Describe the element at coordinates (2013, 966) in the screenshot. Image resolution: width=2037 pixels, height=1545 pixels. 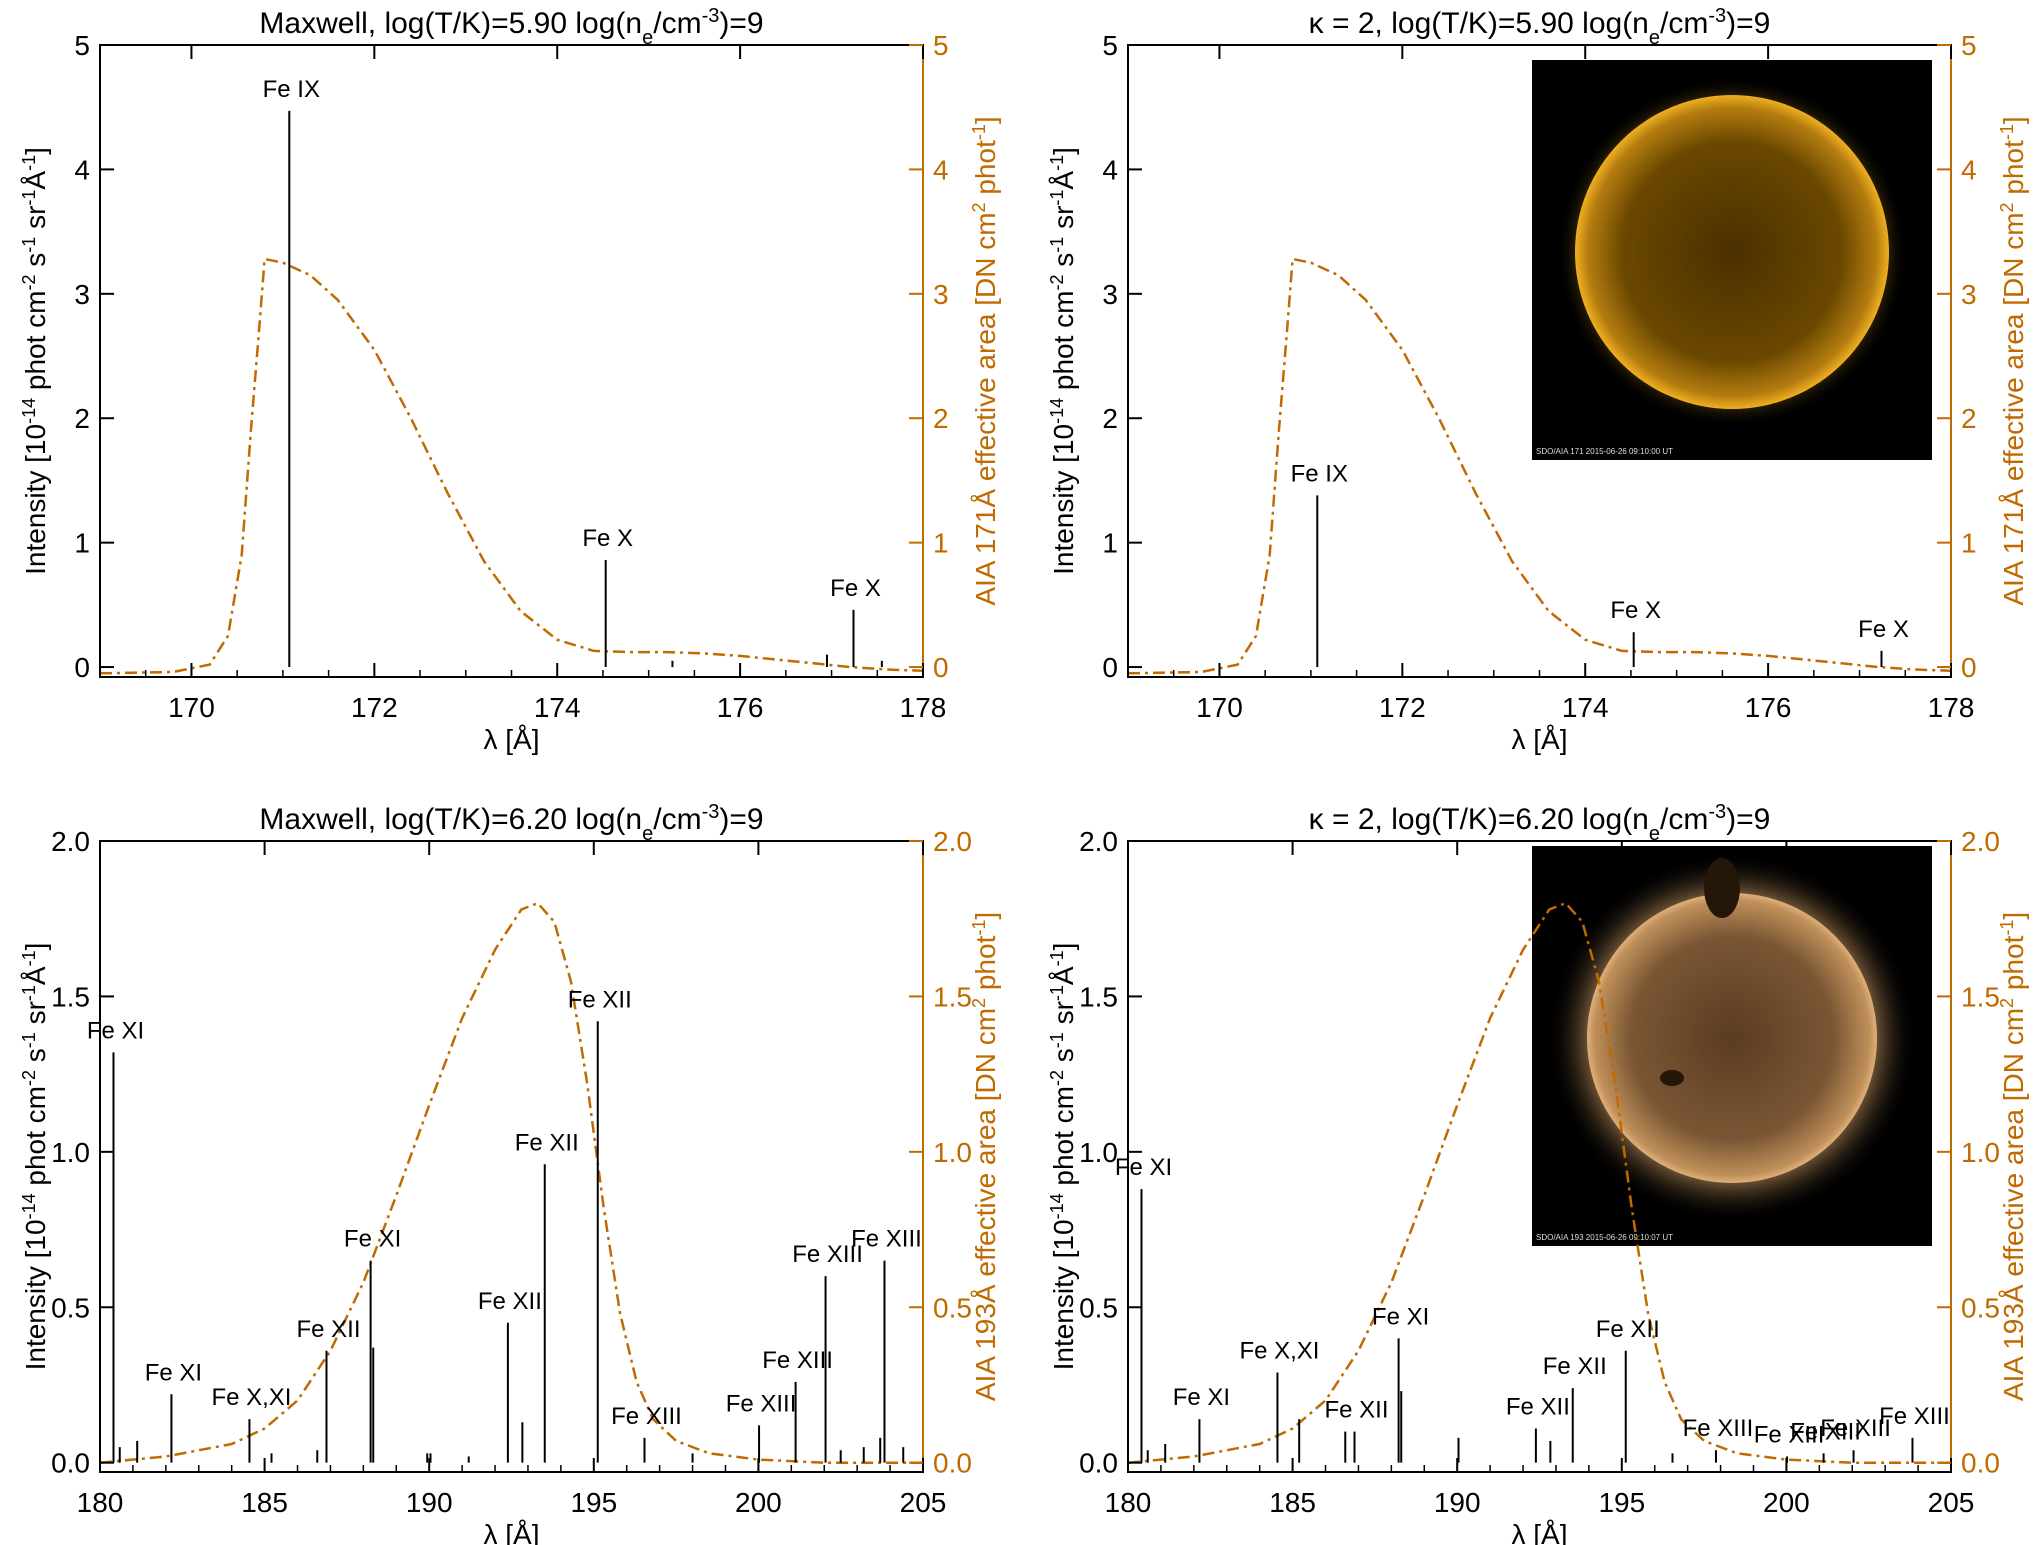
I see `y2-label-part: phot` at that location.